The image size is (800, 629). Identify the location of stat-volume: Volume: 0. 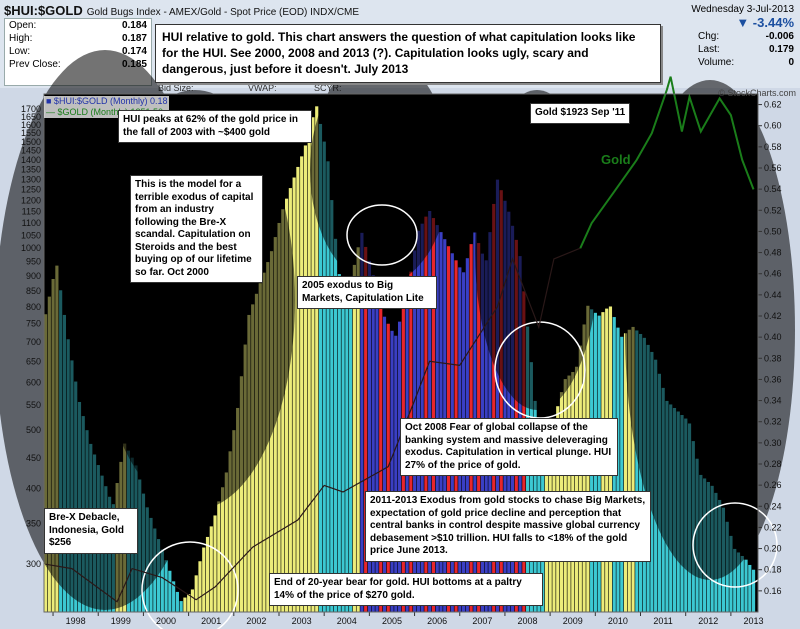
(746, 62).